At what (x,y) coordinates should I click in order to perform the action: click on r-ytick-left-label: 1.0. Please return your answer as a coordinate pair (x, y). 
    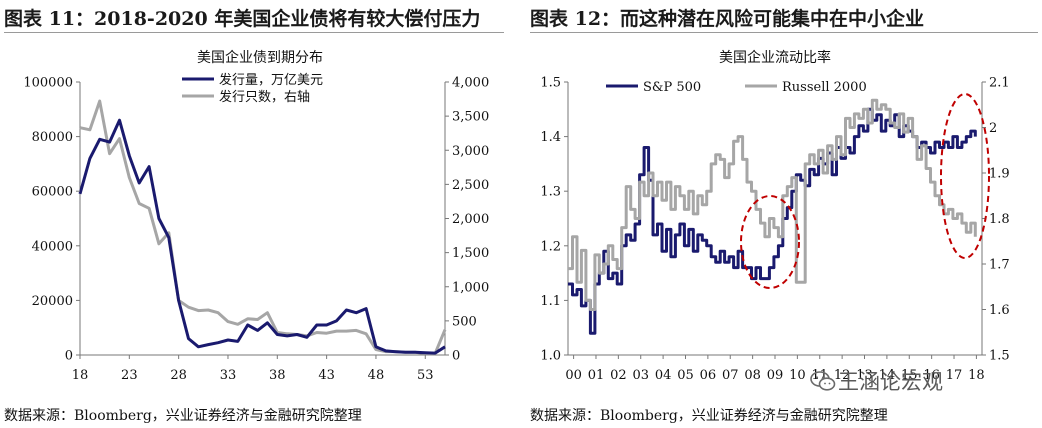
    Looking at the image, I should click on (550, 356).